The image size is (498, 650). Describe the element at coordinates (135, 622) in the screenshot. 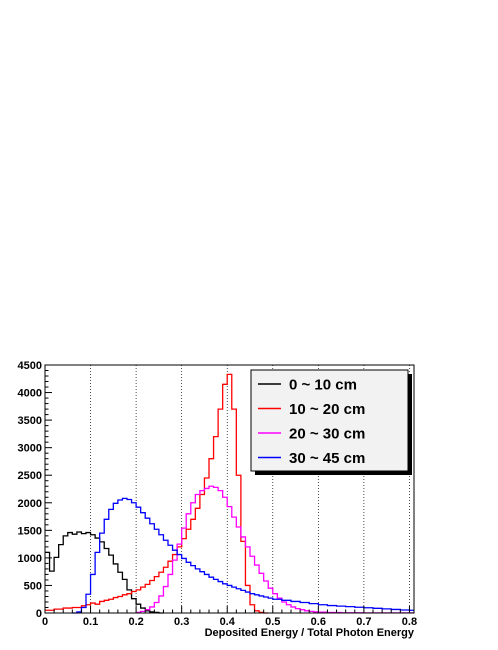

I see `x-tick-label: 0.2` at that location.